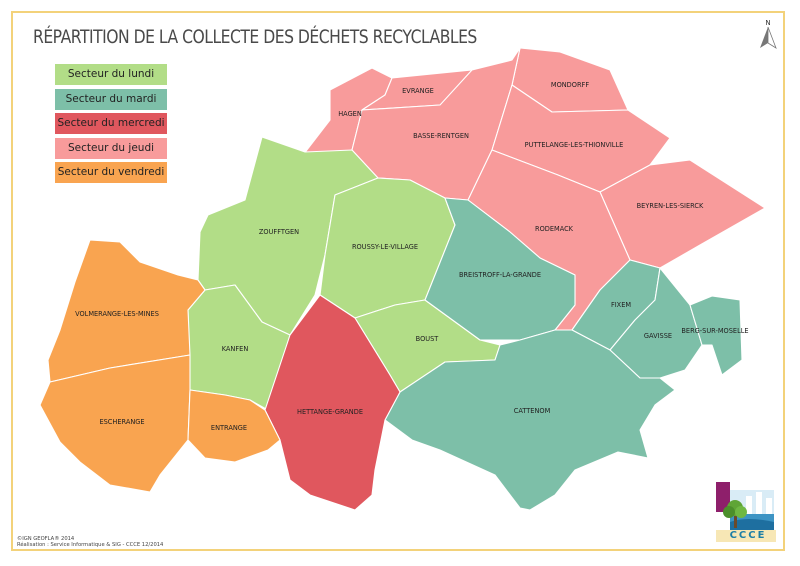 The image size is (800, 566). What do you see at coordinates (500, 275) in the screenshot?
I see `label-breistroff-la-grande: BREISTROFF-LA-GRANDE` at bounding box center [500, 275].